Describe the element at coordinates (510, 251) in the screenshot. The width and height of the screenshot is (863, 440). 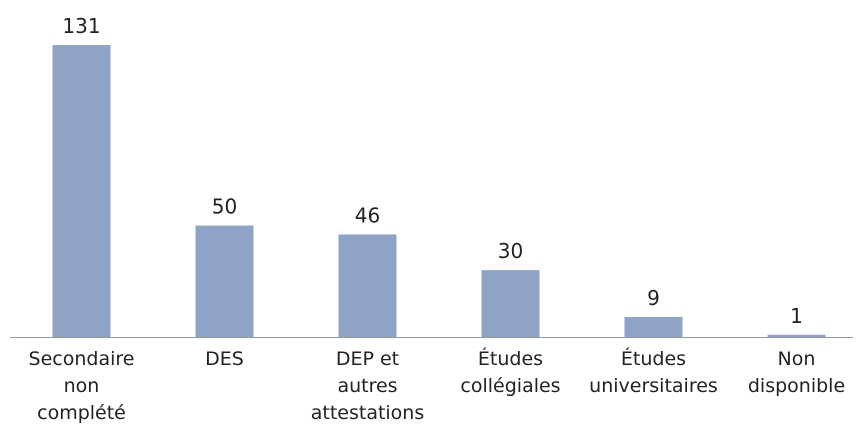
I see `value-label: 30` at that location.